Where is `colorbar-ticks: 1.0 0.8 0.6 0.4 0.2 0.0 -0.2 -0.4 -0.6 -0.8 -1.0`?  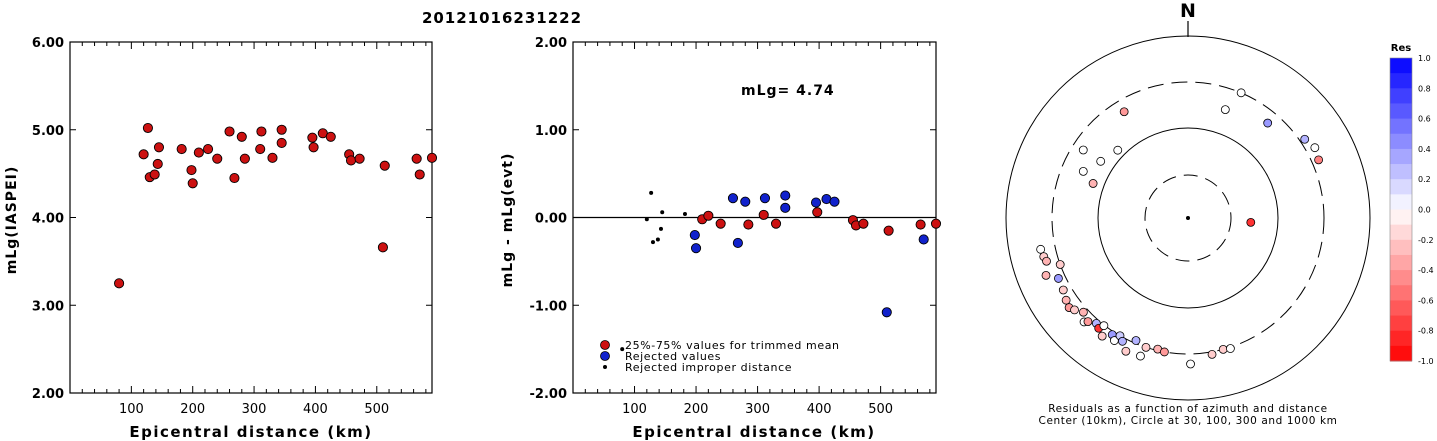
colorbar-ticks: 1.0 0.8 0.6 0.4 0.2 0.0 -0.2 -0.4 -0.6 -0.8 -1.0 is located at coordinates (1426, 210).